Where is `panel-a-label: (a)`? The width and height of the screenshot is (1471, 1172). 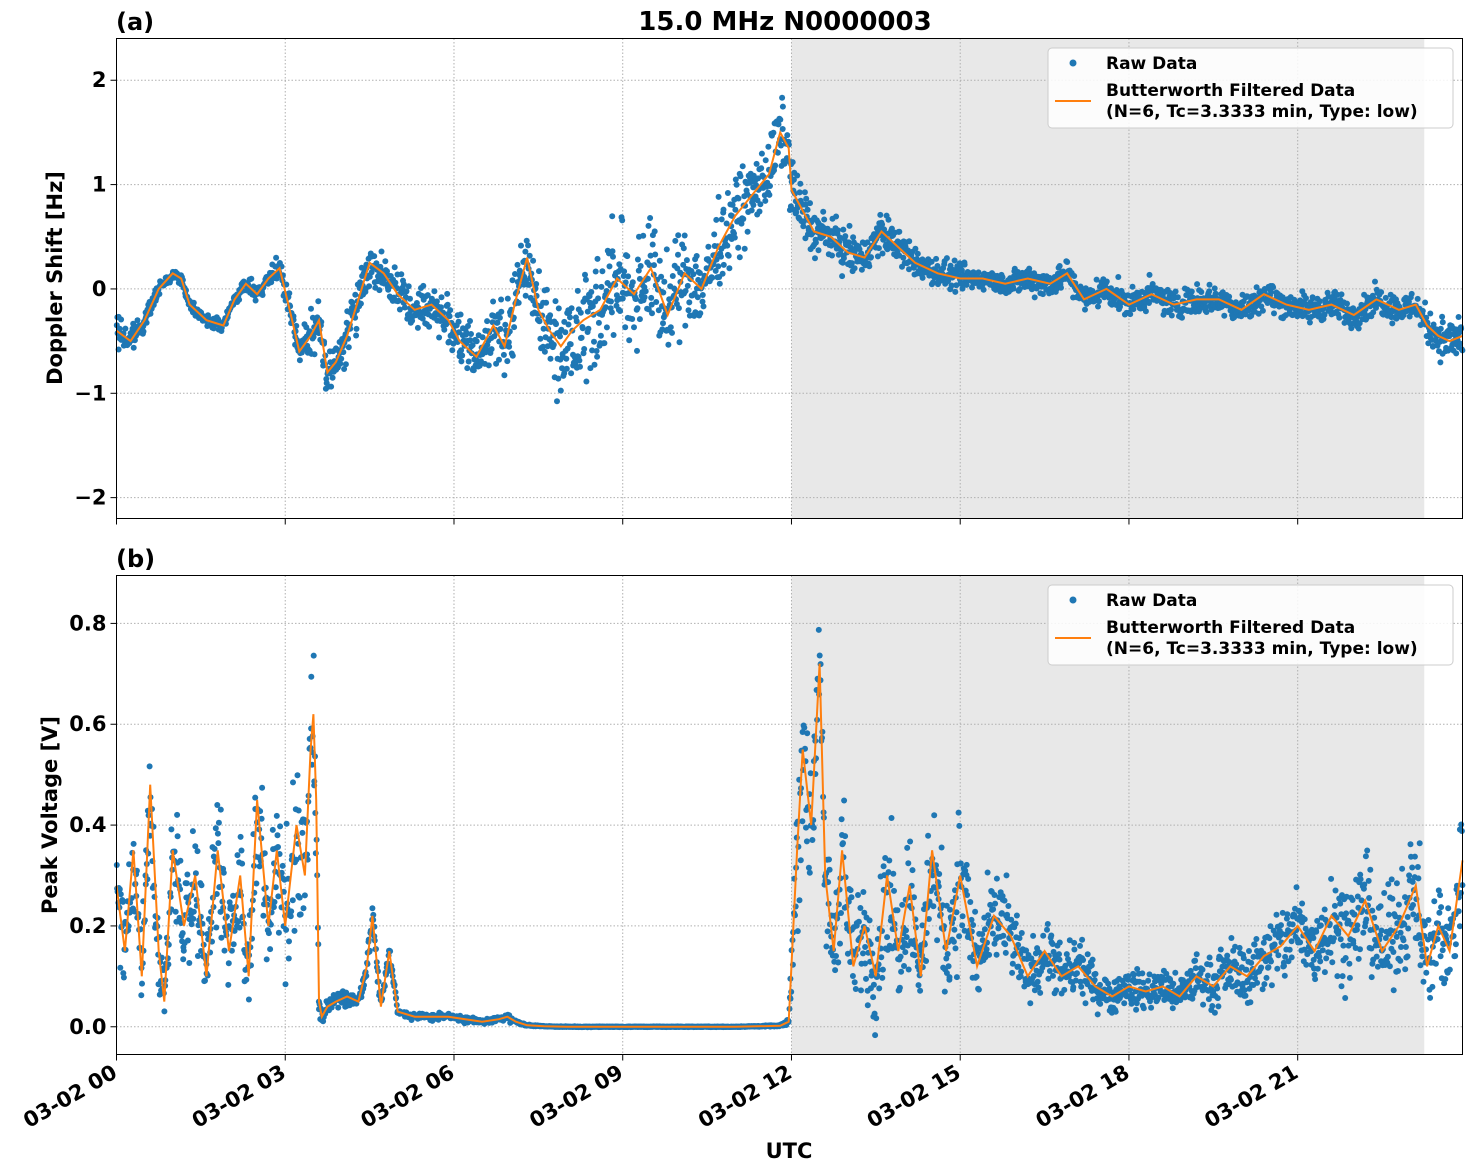 panel-a-label: (a) is located at coordinates (135, 22).